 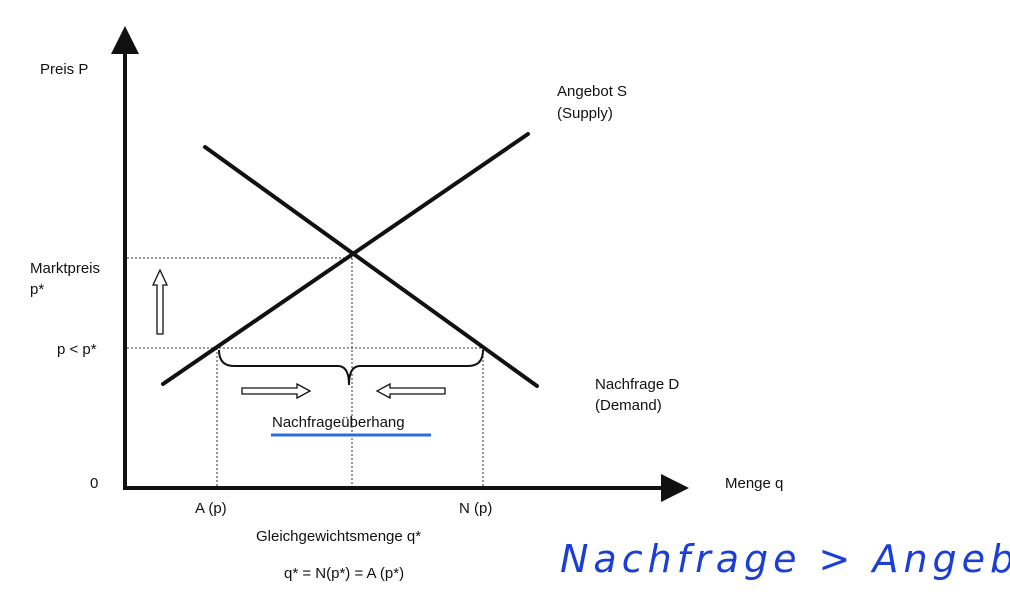 What do you see at coordinates (628, 405) in the screenshot?
I see `demand-curve-label-en: (Demand)` at bounding box center [628, 405].